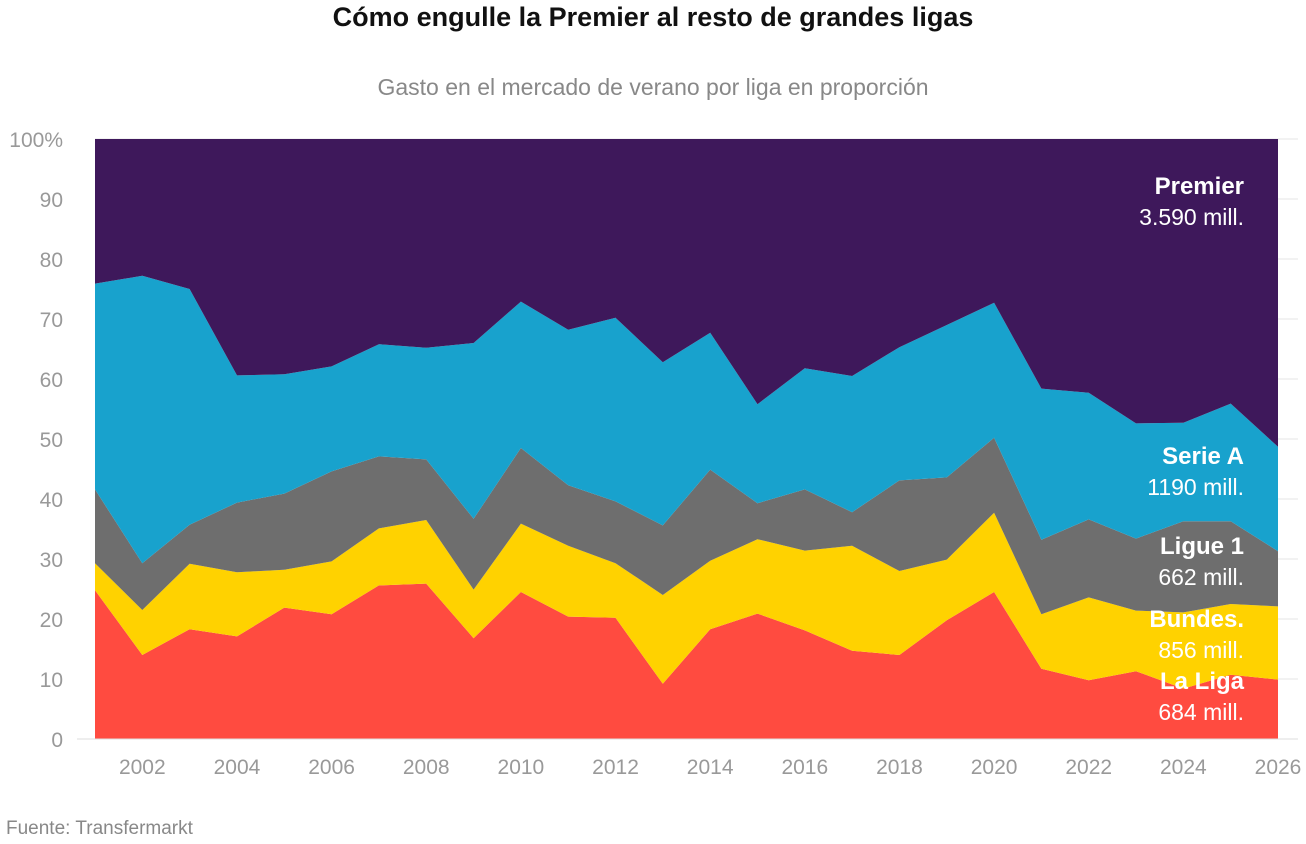  Describe the element at coordinates (804, 767) in the screenshot. I see `x-tick-label: 2016` at that location.